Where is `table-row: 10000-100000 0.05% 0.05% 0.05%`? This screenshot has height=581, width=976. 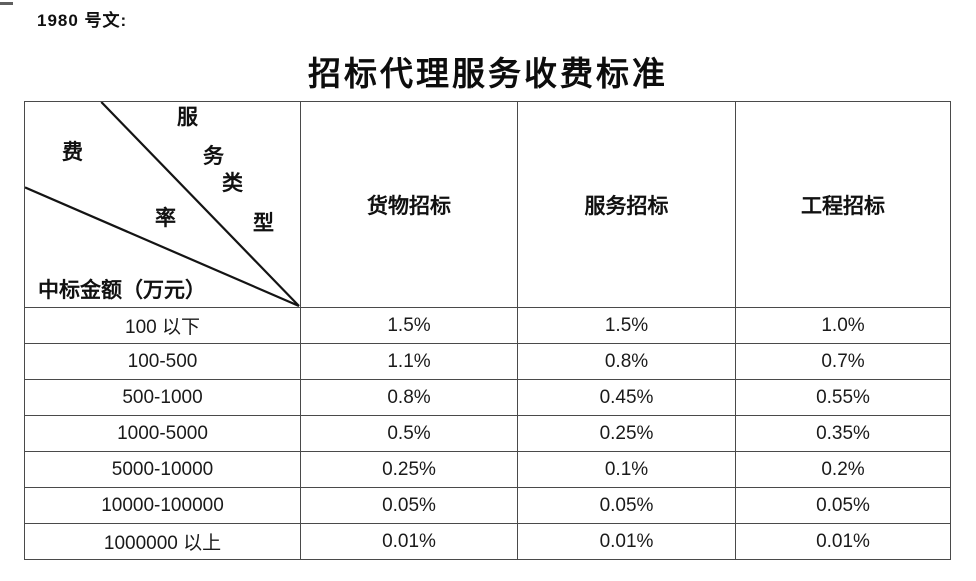 table-row: 10000-100000 0.05% 0.05% 0.05% is located at coordinates (487, 505).